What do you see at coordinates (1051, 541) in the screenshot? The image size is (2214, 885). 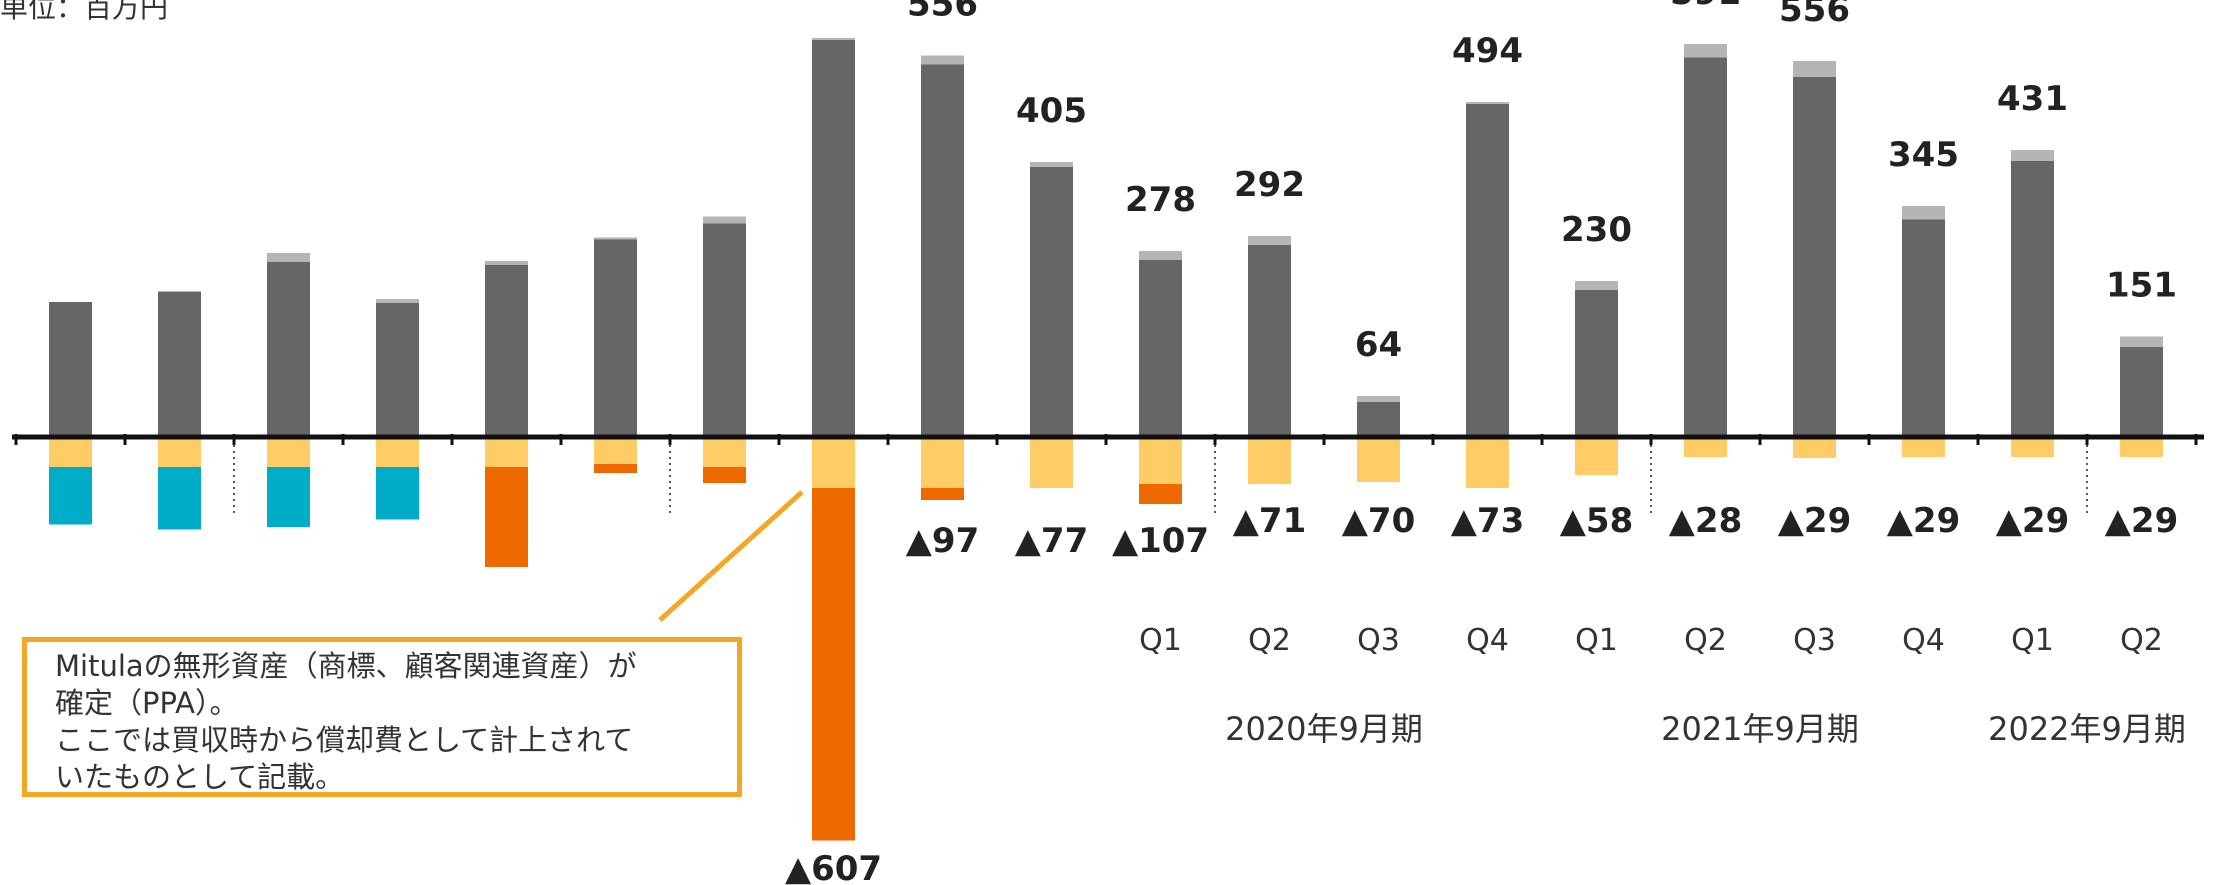 I see `negative-value-label: ▲77` at bounding box center [1051, 541].